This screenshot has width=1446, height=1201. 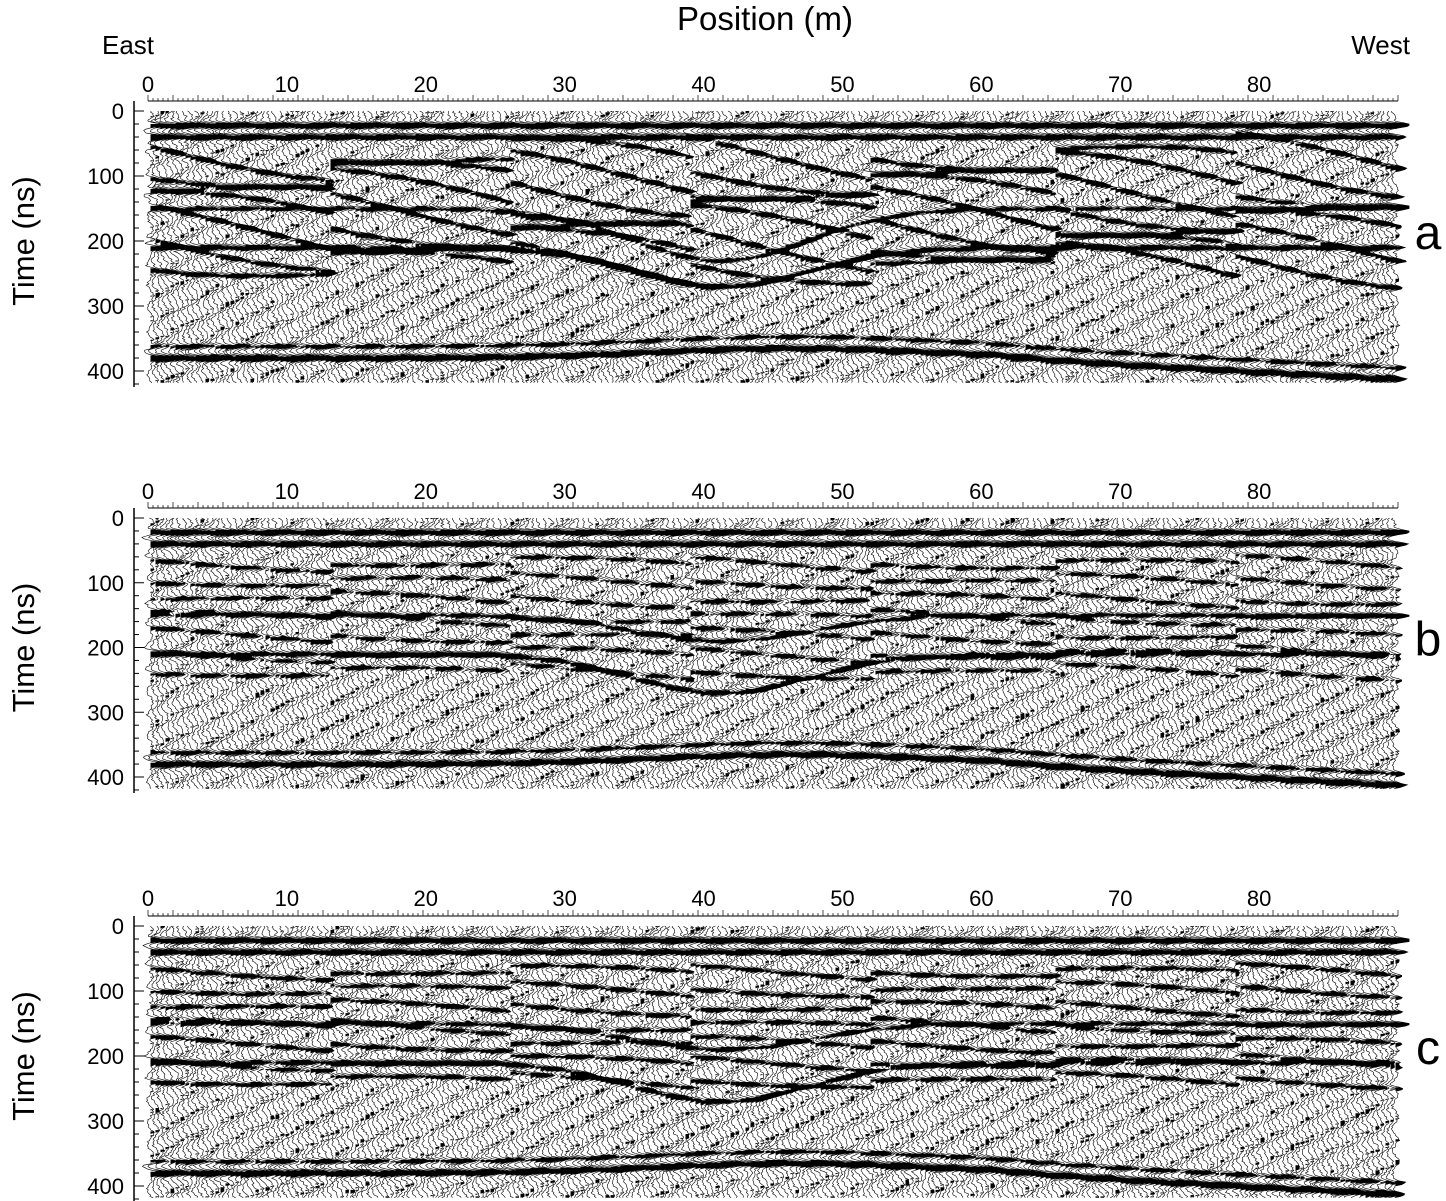 I want to click on y-tick-label: 100, so click(x=105, y=583).